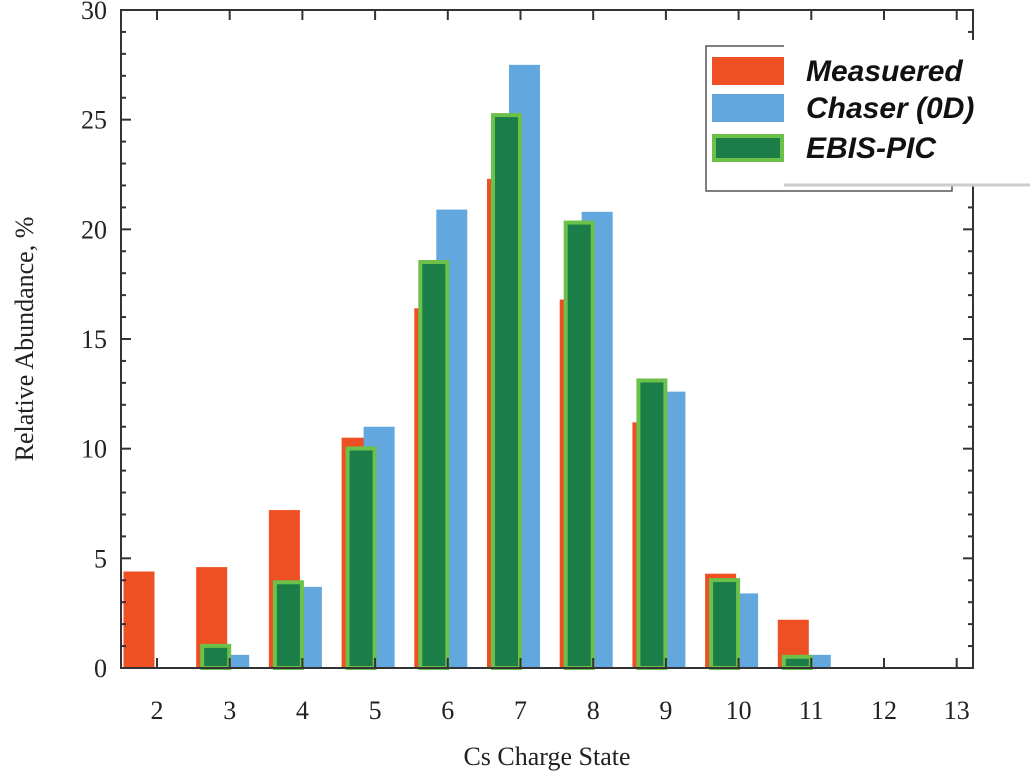 The width and height of the screenshot is (1030, 775). I want to click on y-tick-label: 20, so click(94, 229).